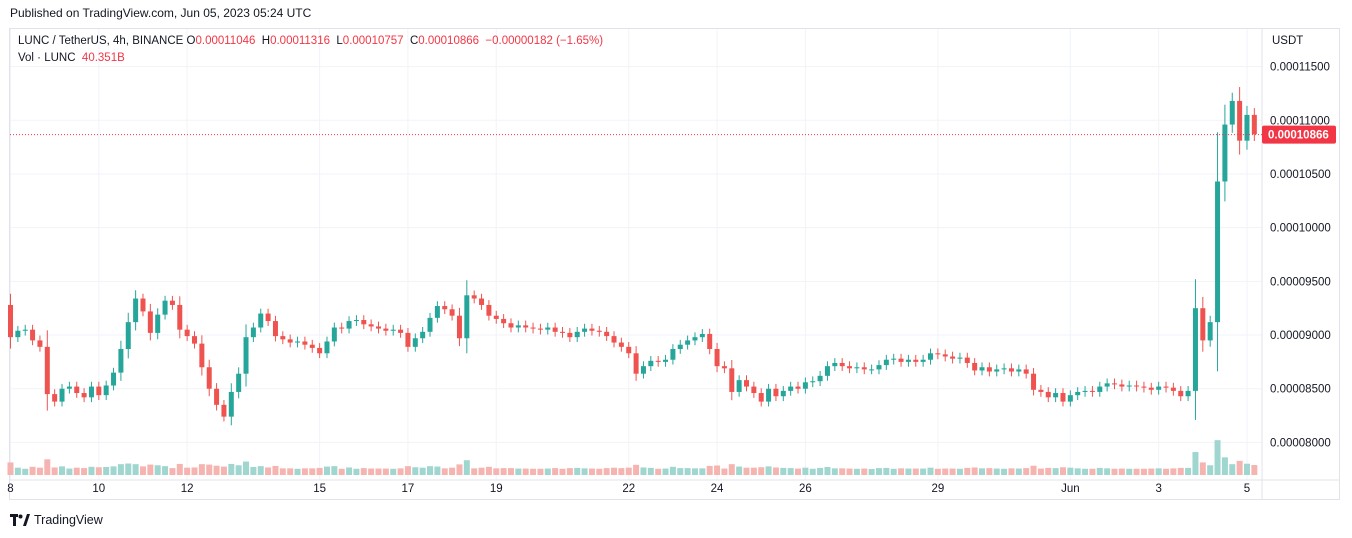  What do you see at coordinates (937, 489) in the screenshot?
I see `x-tick-label: 29` at bounding box center [937, 489].